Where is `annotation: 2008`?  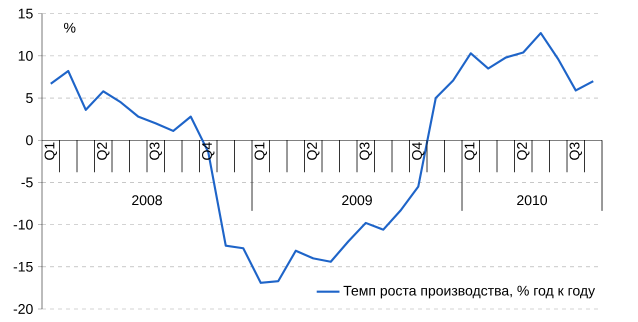 annotation: 2008 is located at coordinates (147, 200).